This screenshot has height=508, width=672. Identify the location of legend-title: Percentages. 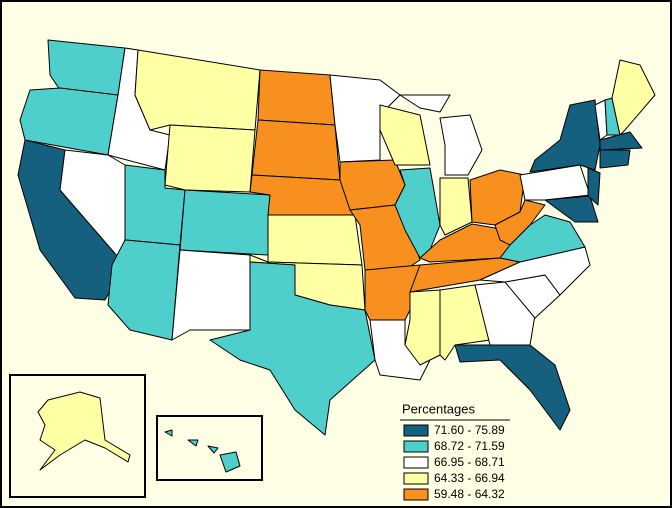
(438, 408).